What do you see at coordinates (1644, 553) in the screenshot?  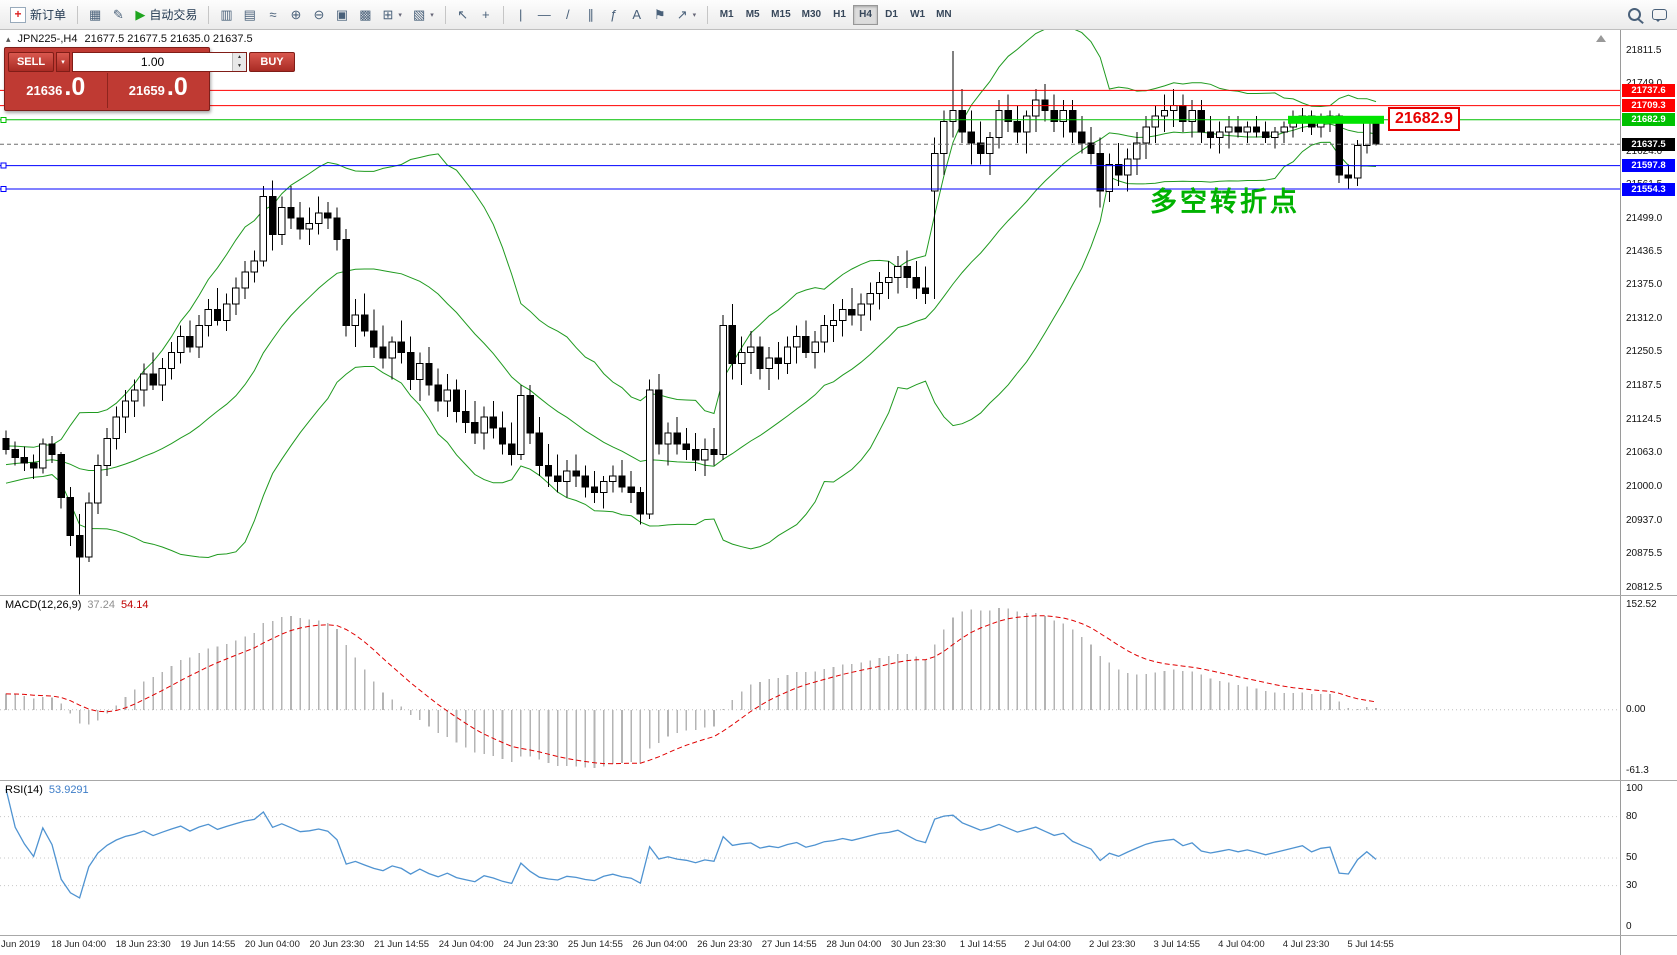 I see `price-axis-label: 20875.5` at bounding box center [1644, 553].